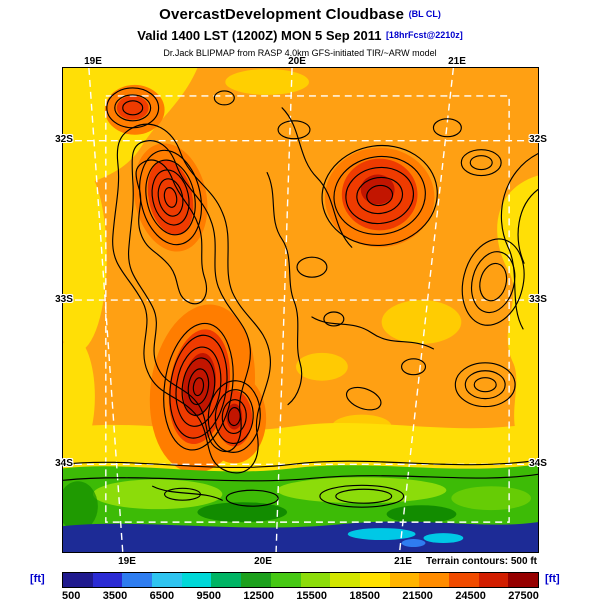 The image size is (600, 602). What do you see at coordinates (538, 463) in the screenshot?
I see `lat-label-right-34s: 34S` at bounding box center [538, 463].